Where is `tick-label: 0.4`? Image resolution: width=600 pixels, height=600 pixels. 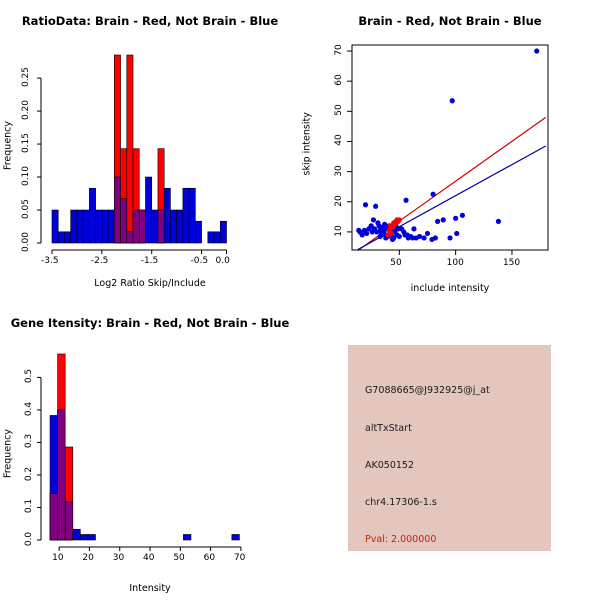
tick-label: 0.4 is located at coordinates (29, 409).